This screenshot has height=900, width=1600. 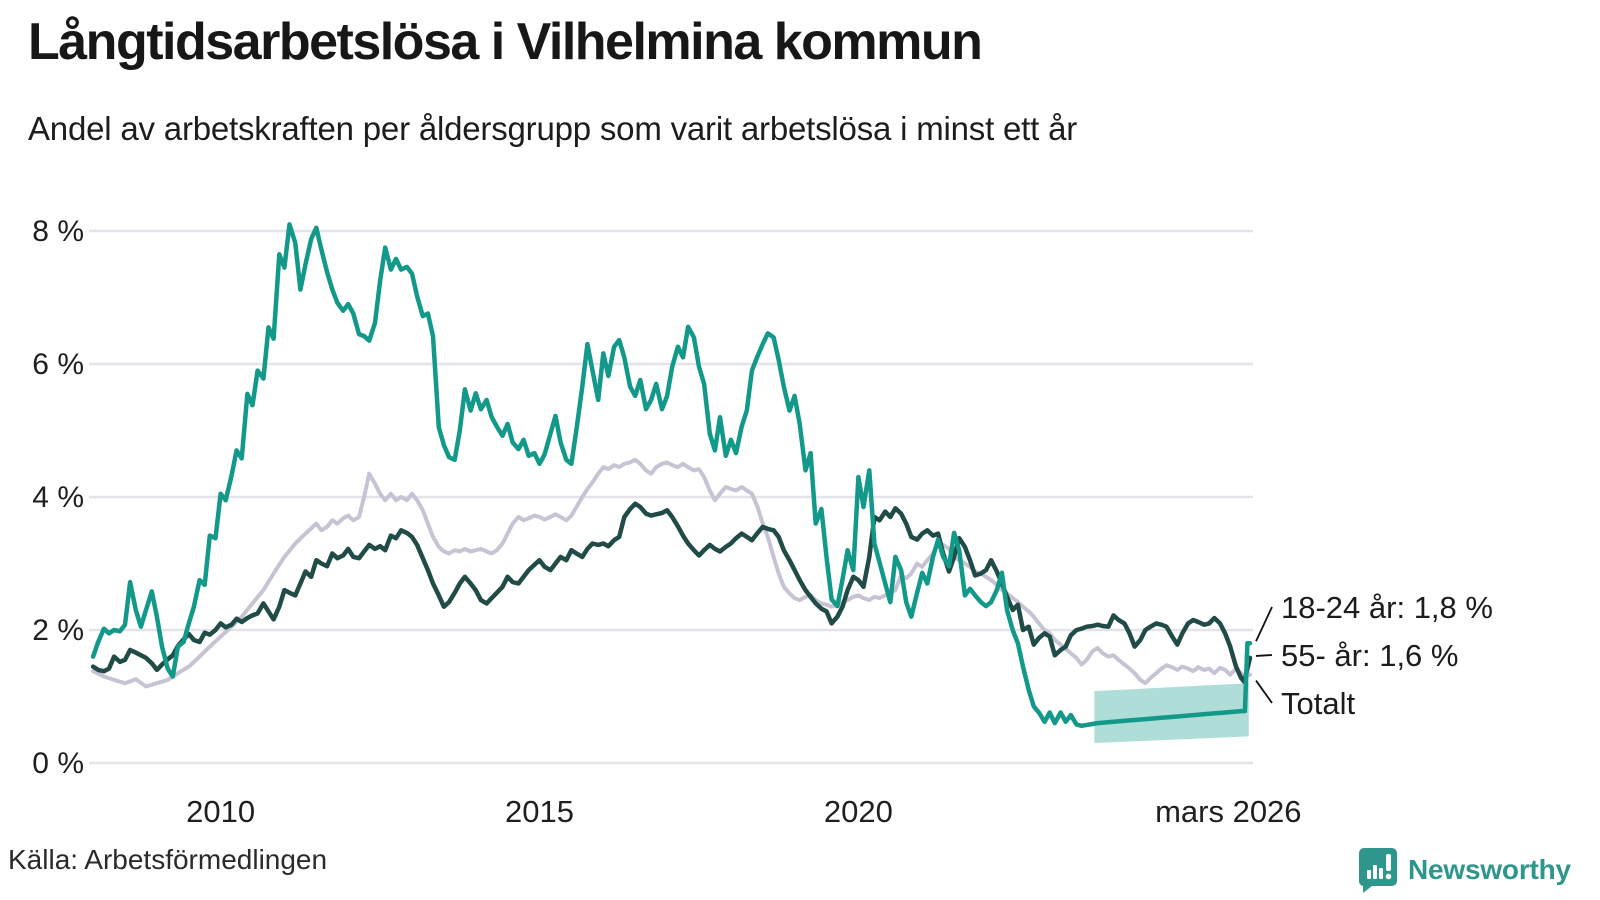 I want to click on y-tick-label: 4 %, so click(x=58, y=497).